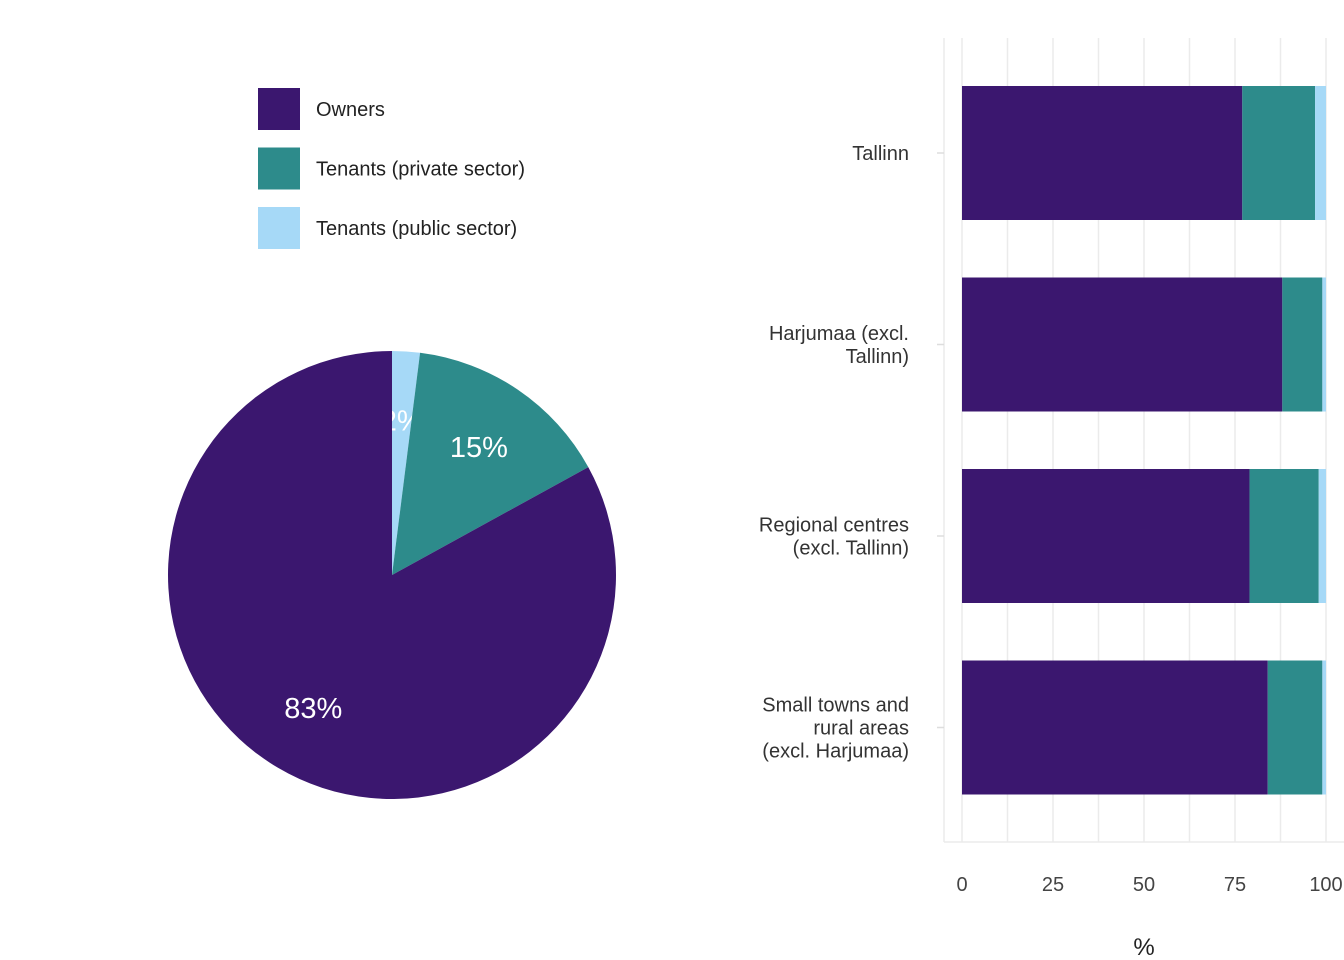 Image resolution: width=1344 pixels, height=960 pixels. Describe the element at coordinates (279, 228) in the screenshot. I see `legend-swatch-tenants-public-sector` at that location.